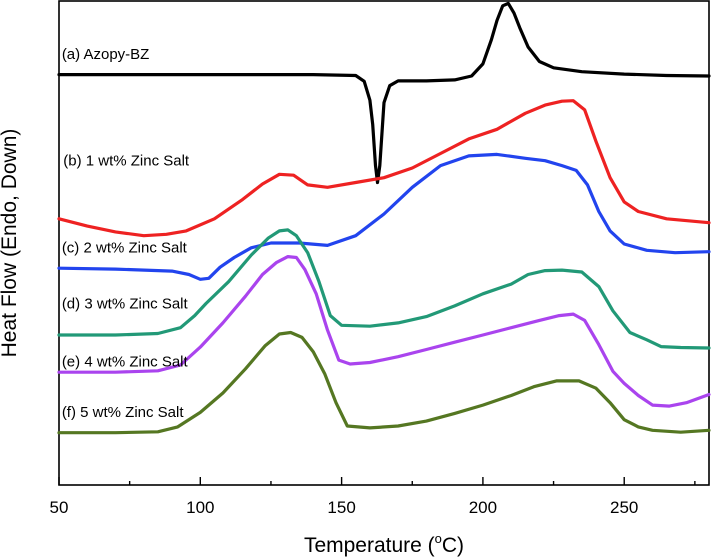 The image size is (712, 558). Describe the element at coordinates (624, 507) in the screenshot. I see `x-tick-label: 250` at that location.